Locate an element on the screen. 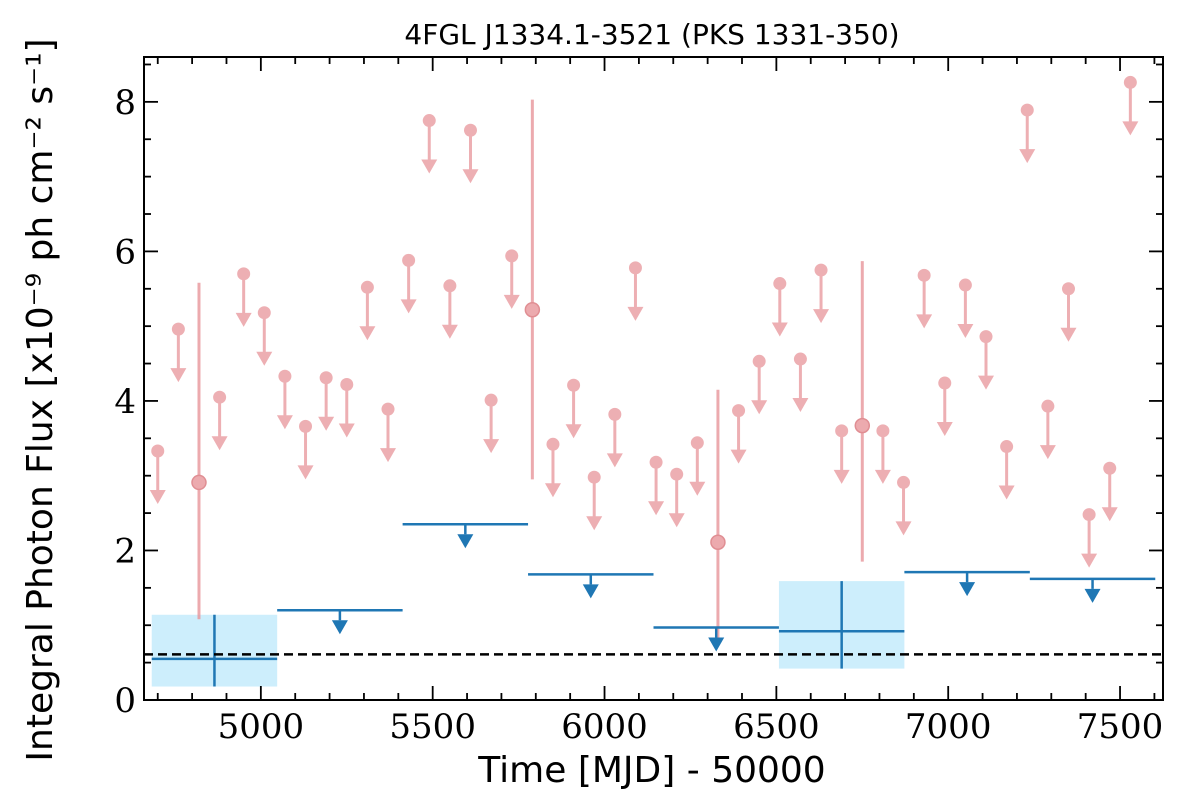  y-tick-label: 2 is located at coordinates (125, 551).